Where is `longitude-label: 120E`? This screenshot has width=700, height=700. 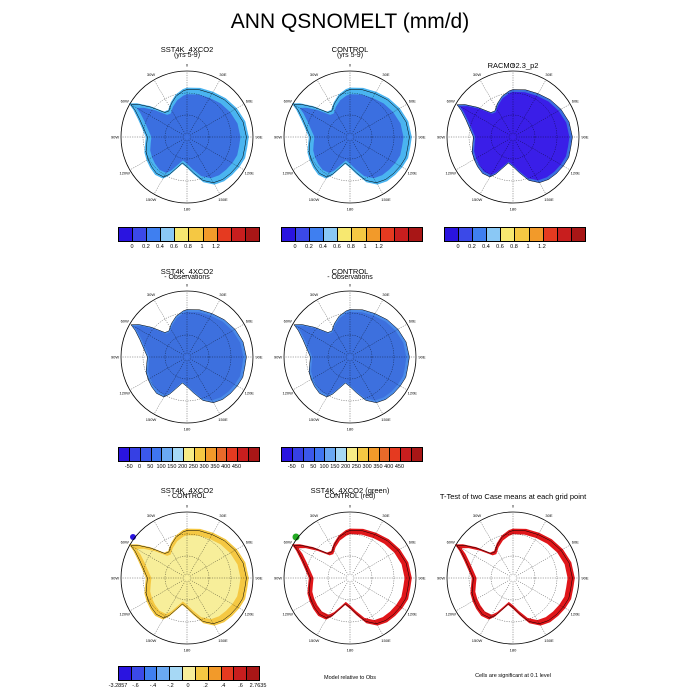 longitude-label: 120E is located at coordinates (413, 392).